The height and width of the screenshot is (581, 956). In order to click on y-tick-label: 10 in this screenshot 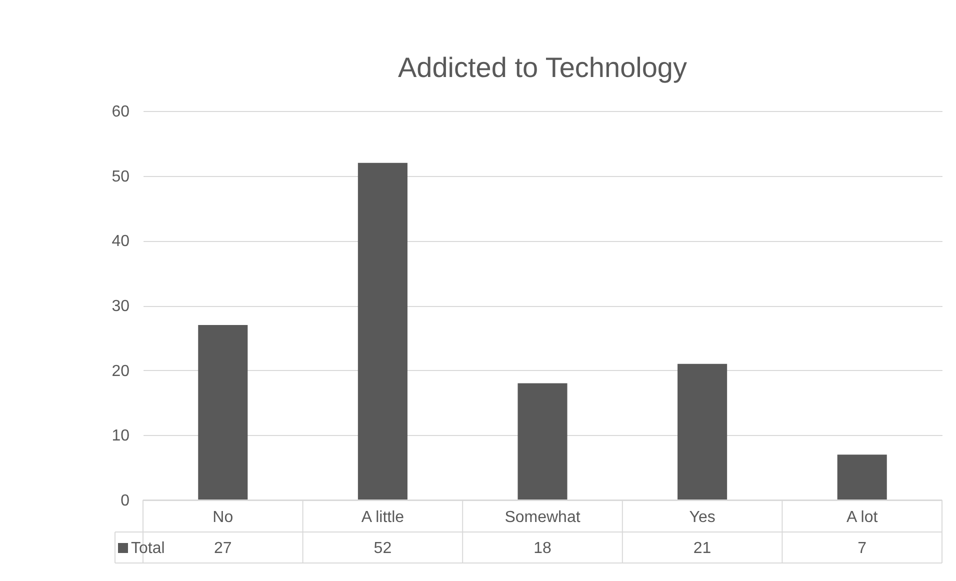, I will do `click(121, 436)`.